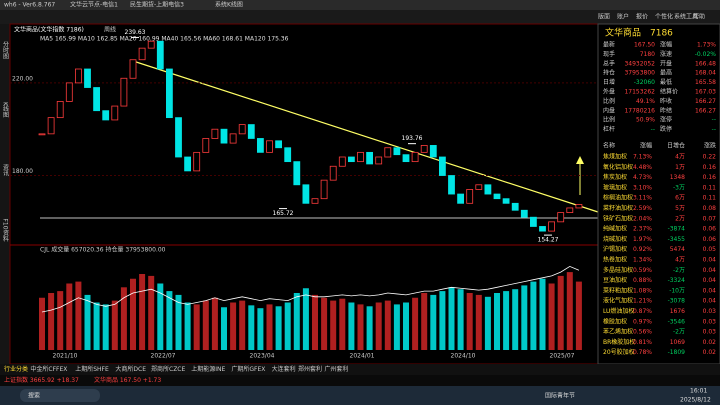 Image resolution: width=720 pixels, height=405 pixels. I want to click on tab: 中金所CFFEX, so click(48, 369).